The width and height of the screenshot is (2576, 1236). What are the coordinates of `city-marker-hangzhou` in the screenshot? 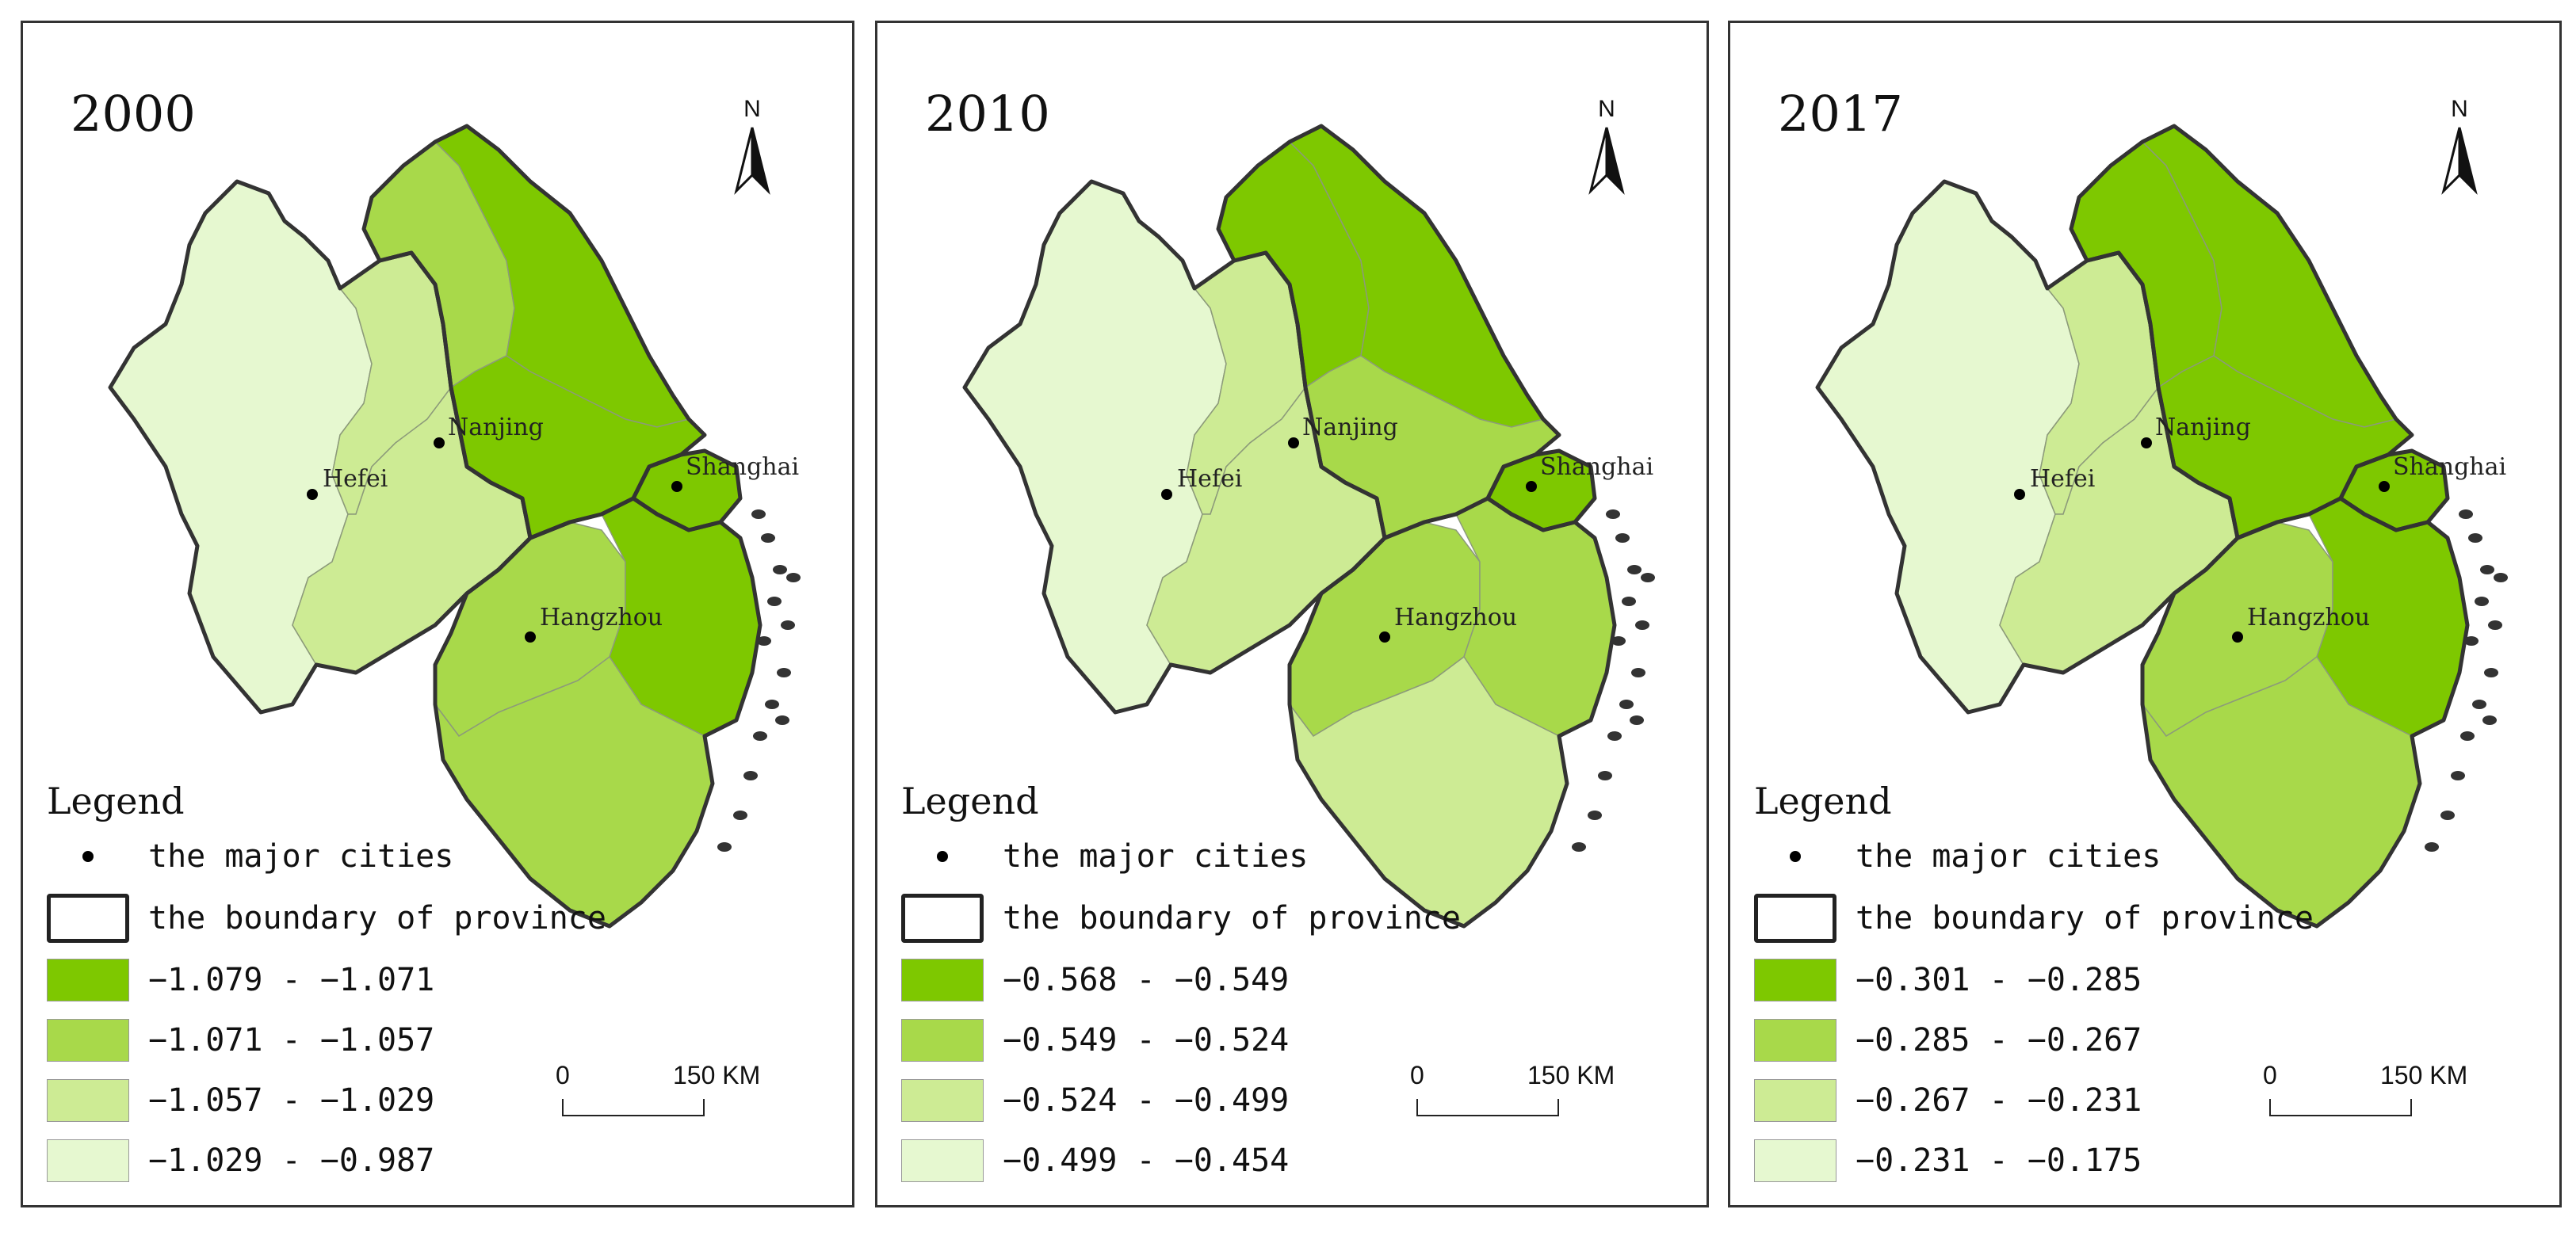 It's located at (2237, 637).